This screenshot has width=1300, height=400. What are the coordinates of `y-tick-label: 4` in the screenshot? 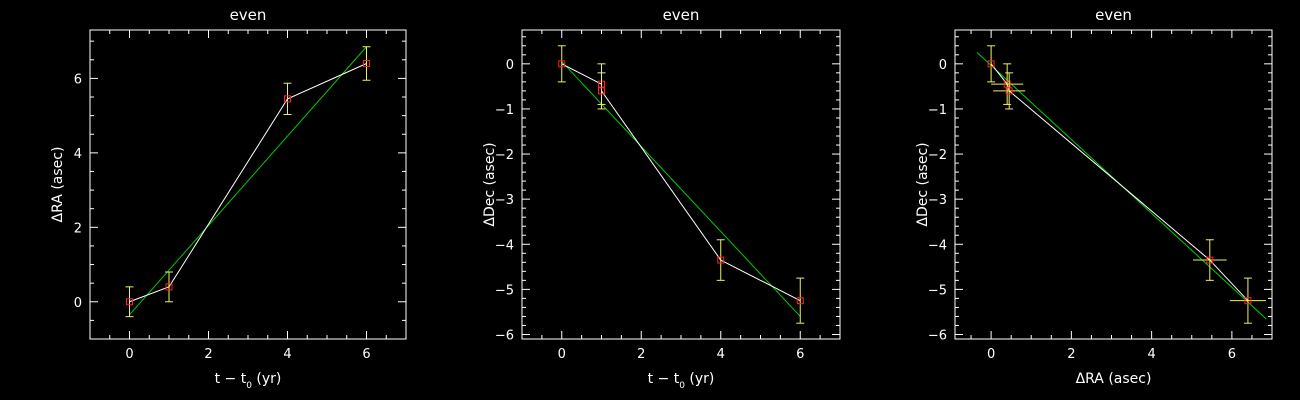 It's located at (78, 154).